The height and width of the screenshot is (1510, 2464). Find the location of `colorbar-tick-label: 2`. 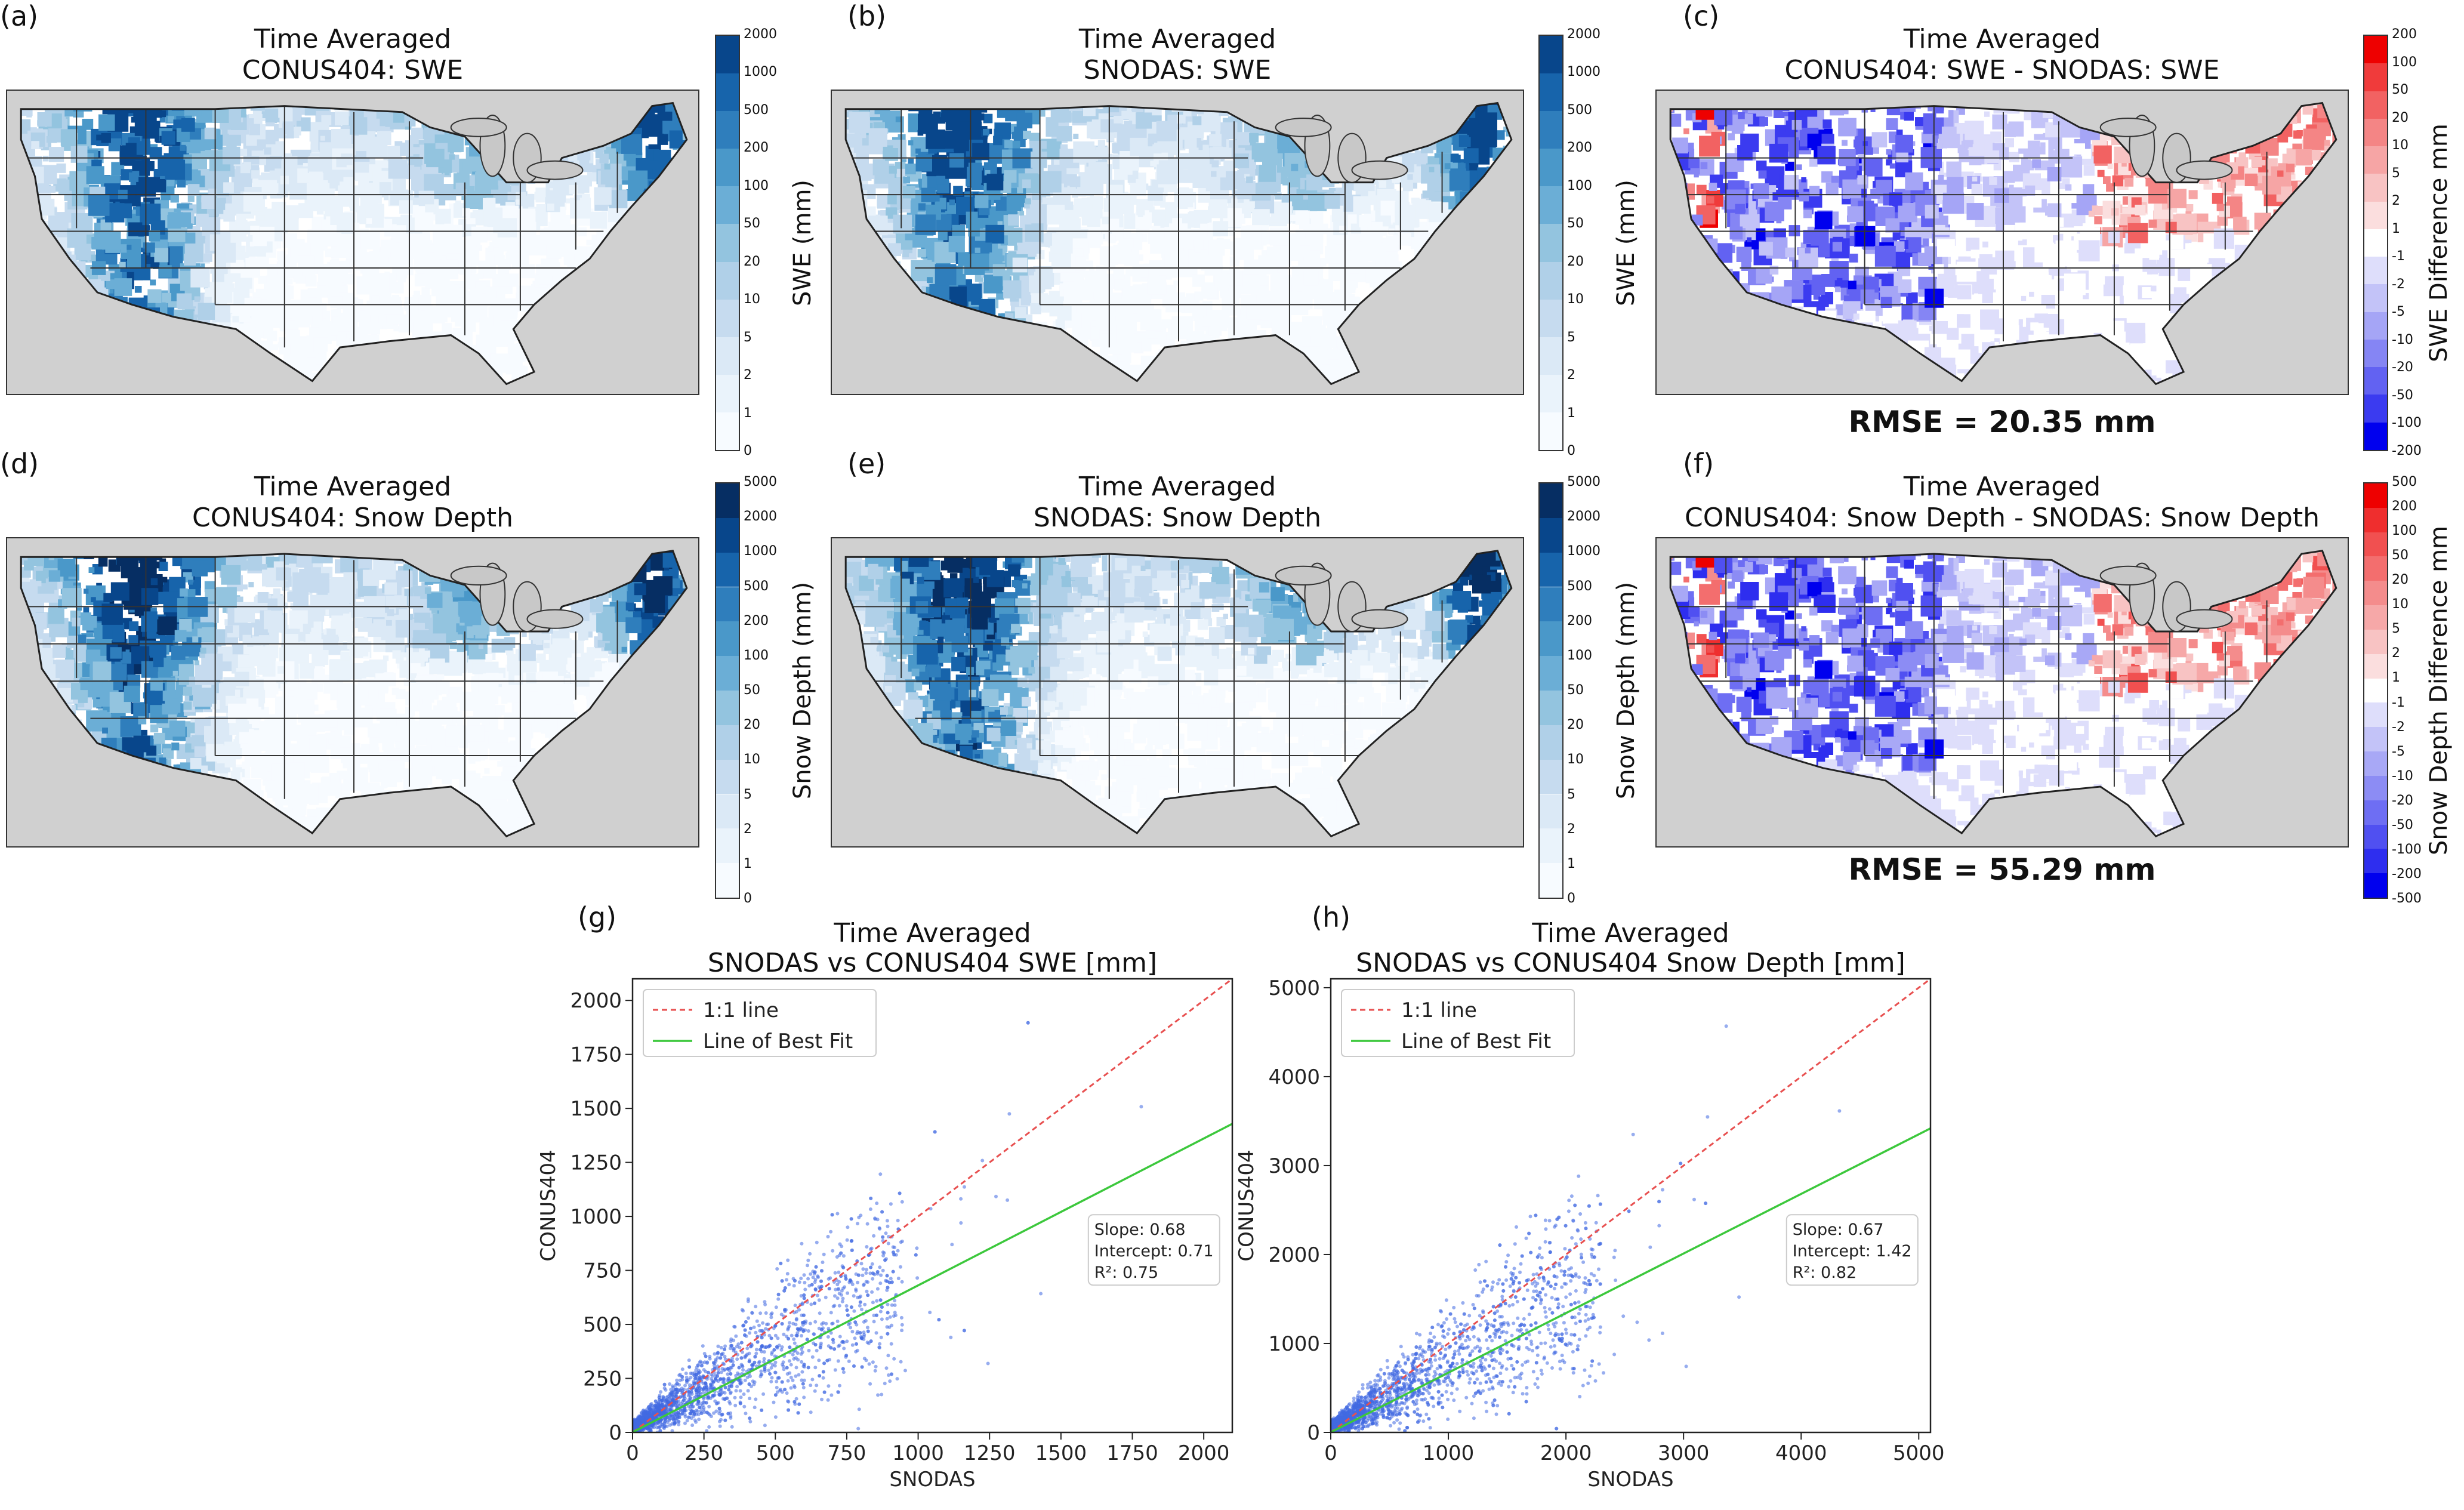

colorbar-tick-label: 2 is located at coordinates (748, 375).